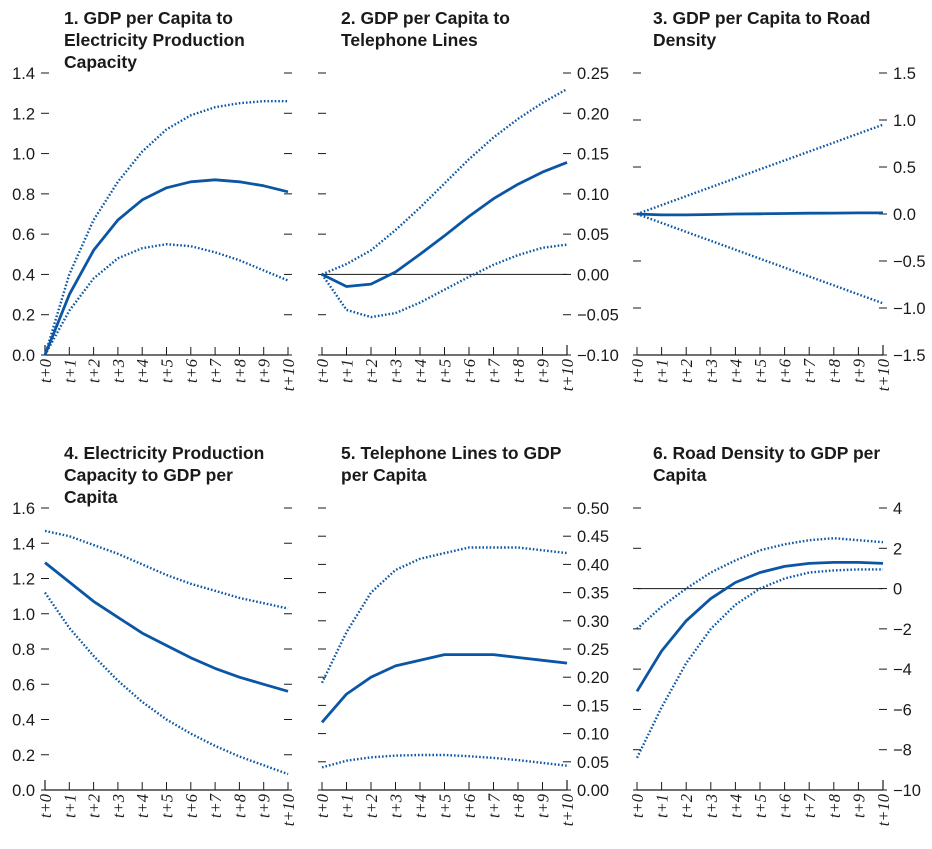 Image resolution: width=932 pixels, height=849 pixels. Describe the element at coordinates (593, 565) in the screenshot. I see `y-tick-label: 0.40` at that location.